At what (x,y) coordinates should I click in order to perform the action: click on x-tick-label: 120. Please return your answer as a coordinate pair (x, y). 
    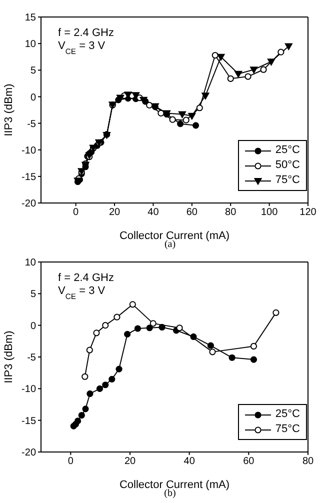
    Looking at the image, I should click on (308, 212).